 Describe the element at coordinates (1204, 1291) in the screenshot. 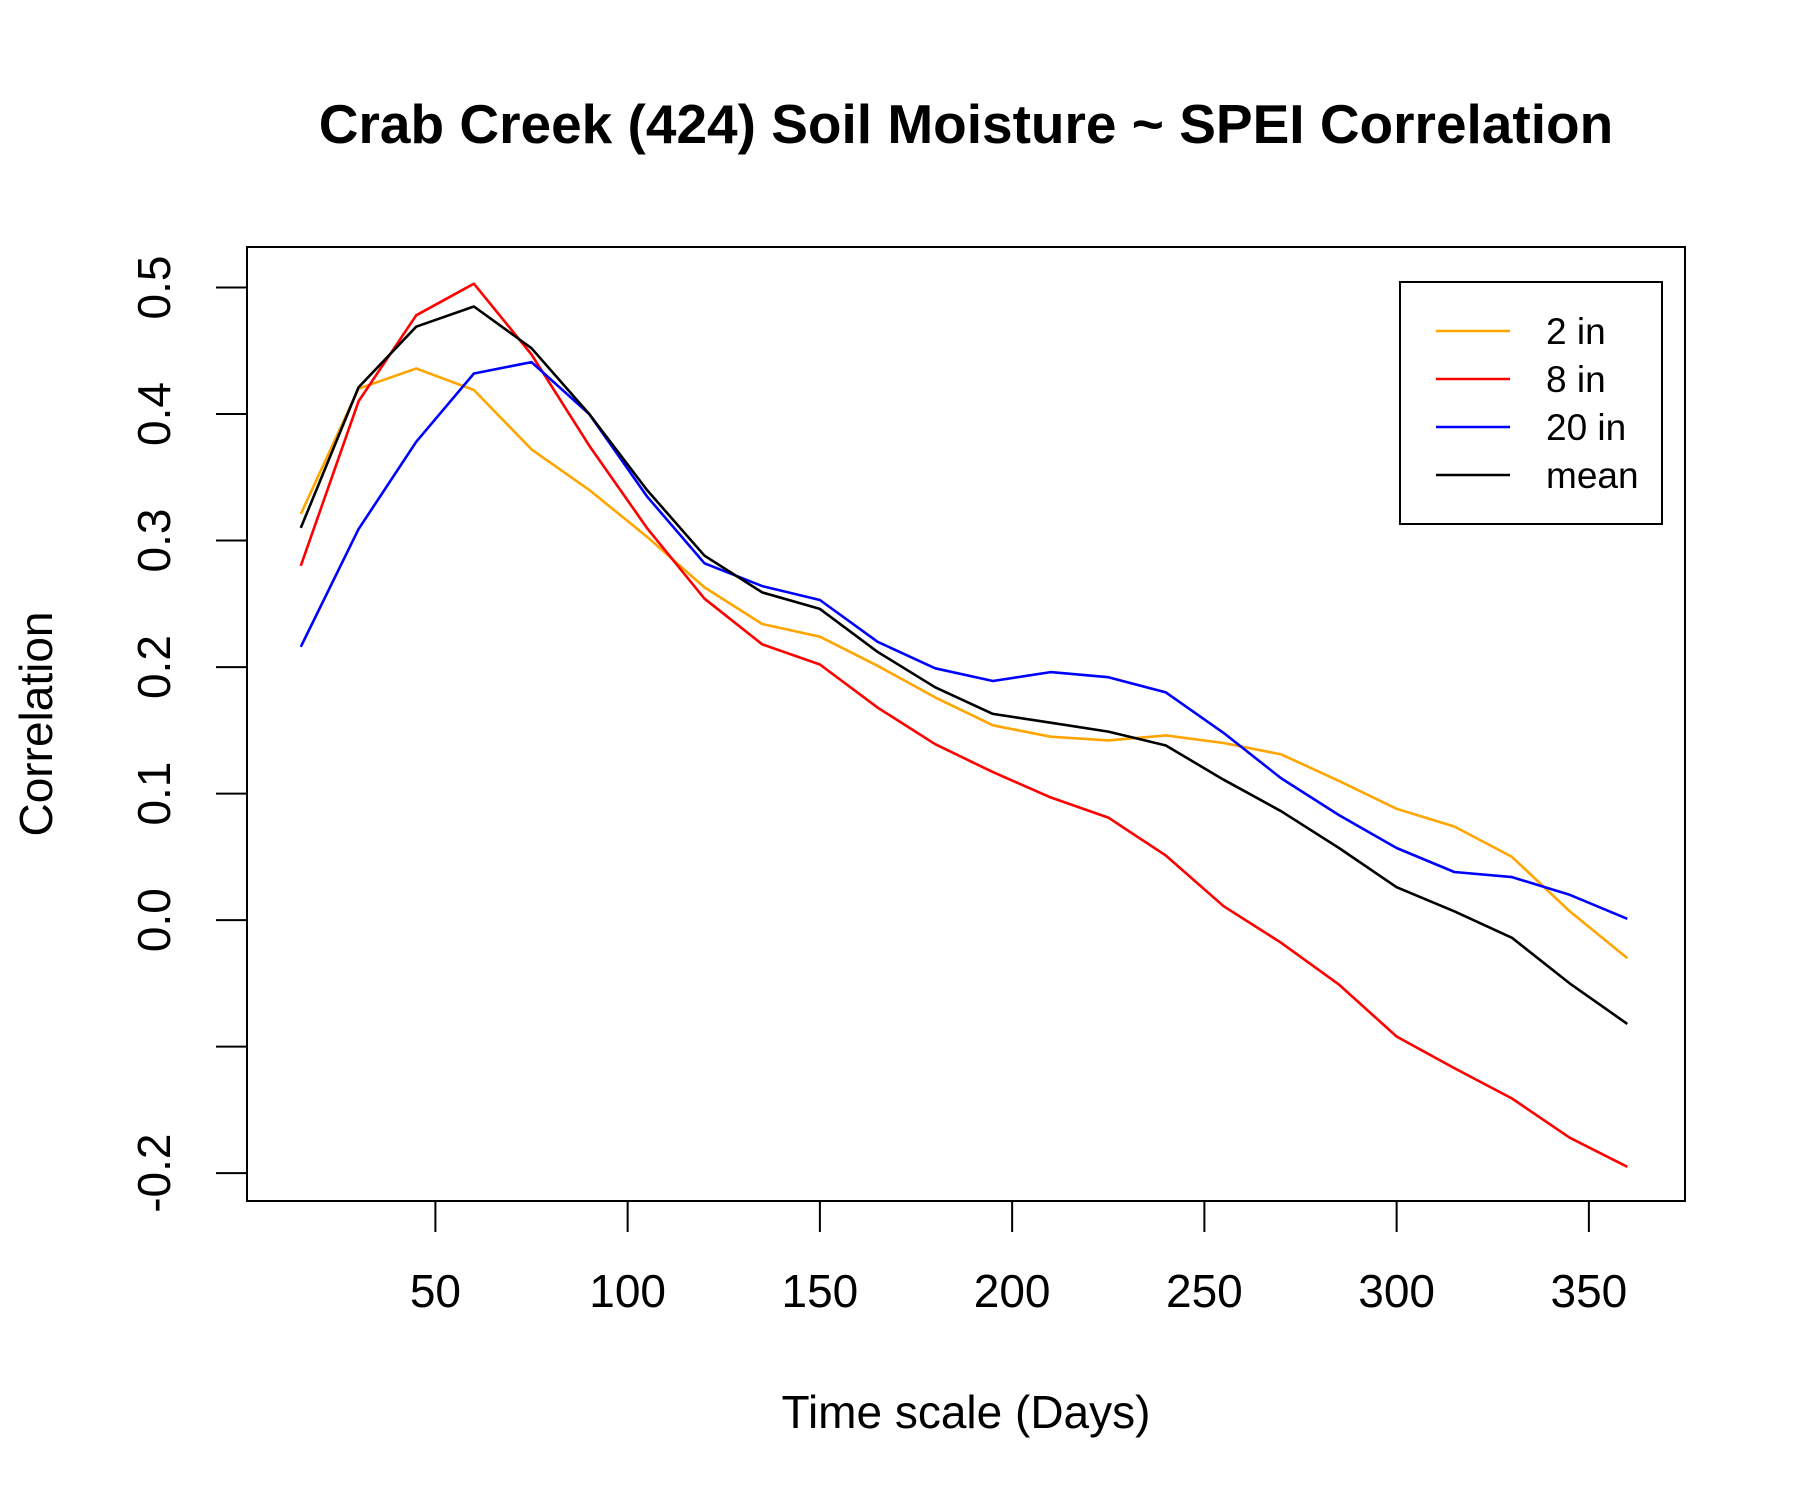

I see `x-tick-label-250: 250` at that location.